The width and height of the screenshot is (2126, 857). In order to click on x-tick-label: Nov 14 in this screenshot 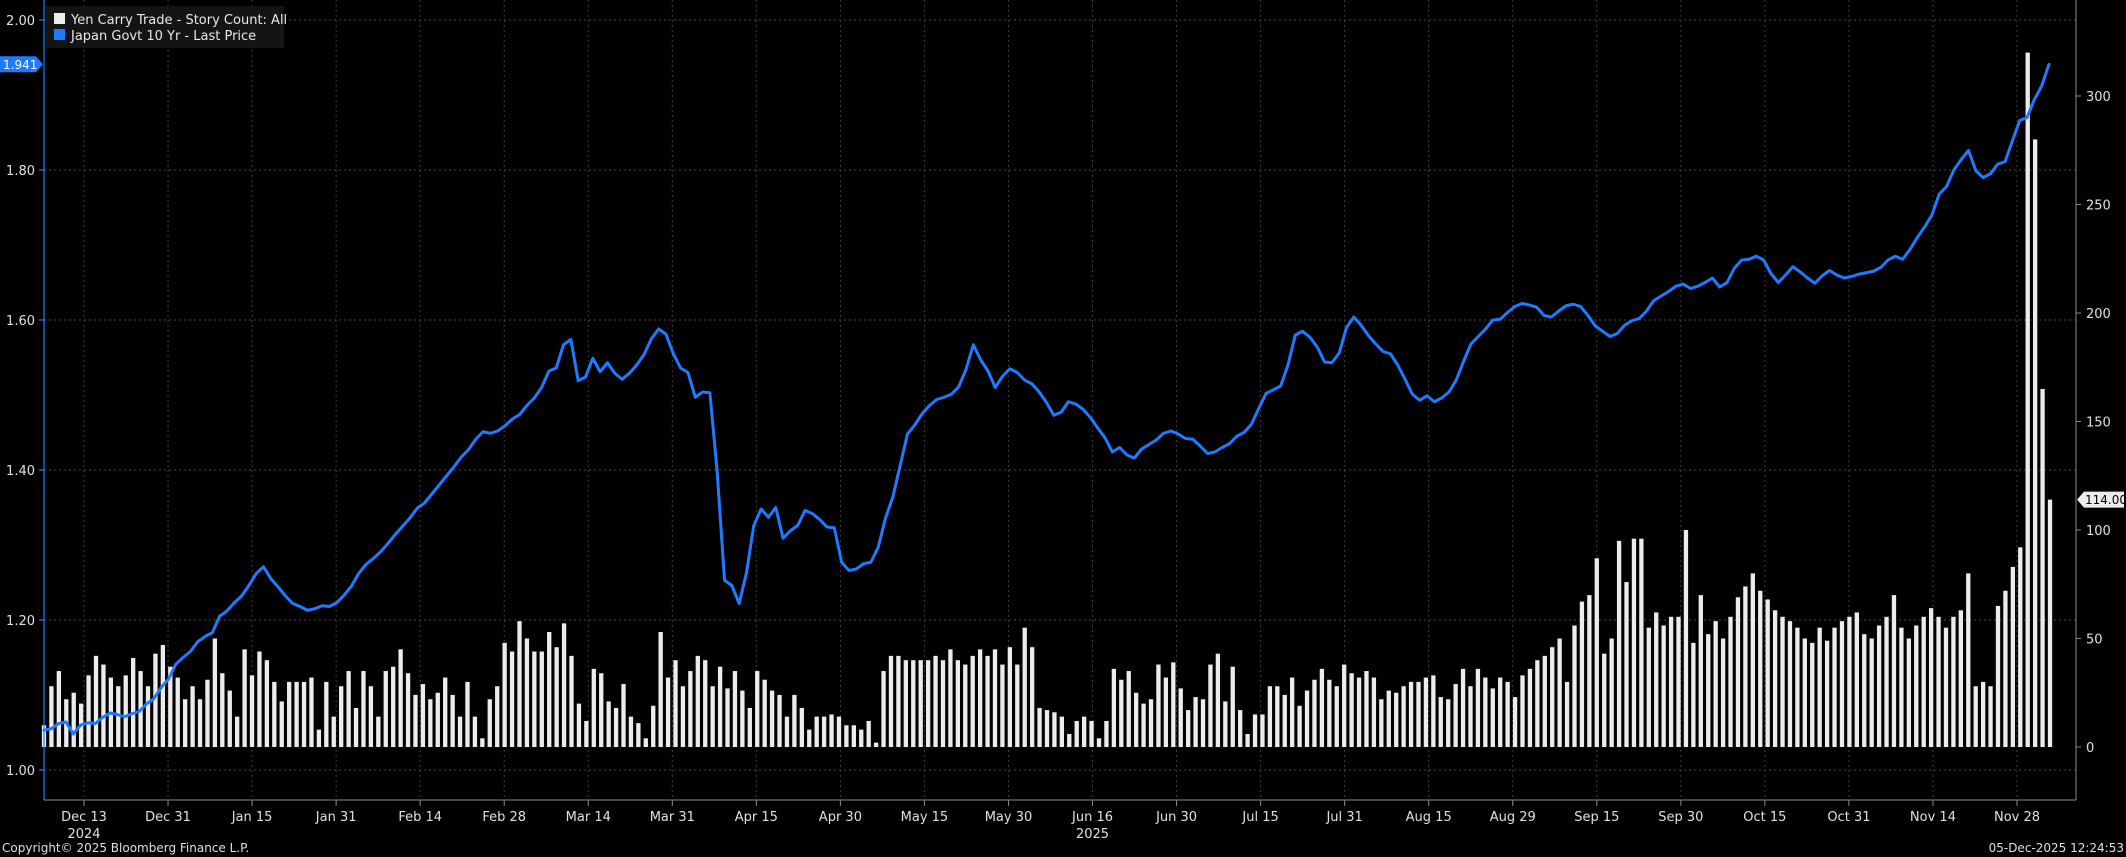, I will do `click(1933, 817)`.